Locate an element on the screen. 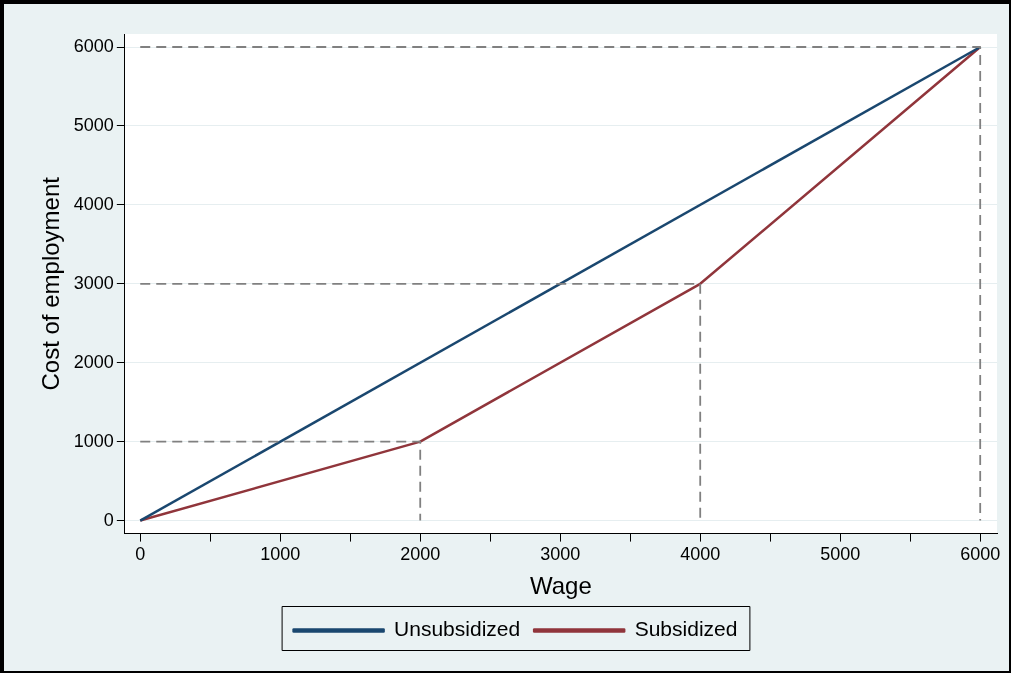  x-tick-label: 6000 is located at coordinates (980, 554).